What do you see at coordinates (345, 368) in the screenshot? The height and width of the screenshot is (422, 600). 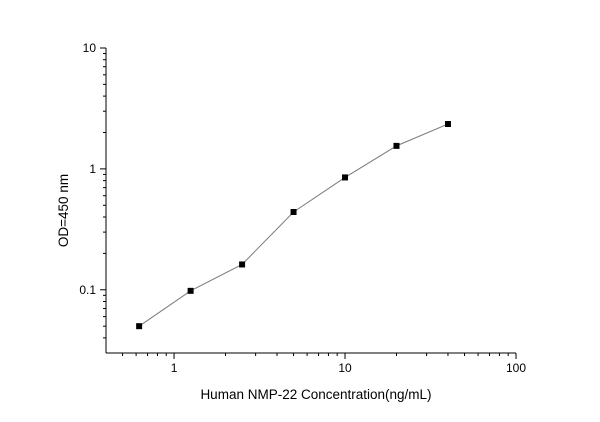 I see `x-tick-label: 10` at bounding box center [345, 368].